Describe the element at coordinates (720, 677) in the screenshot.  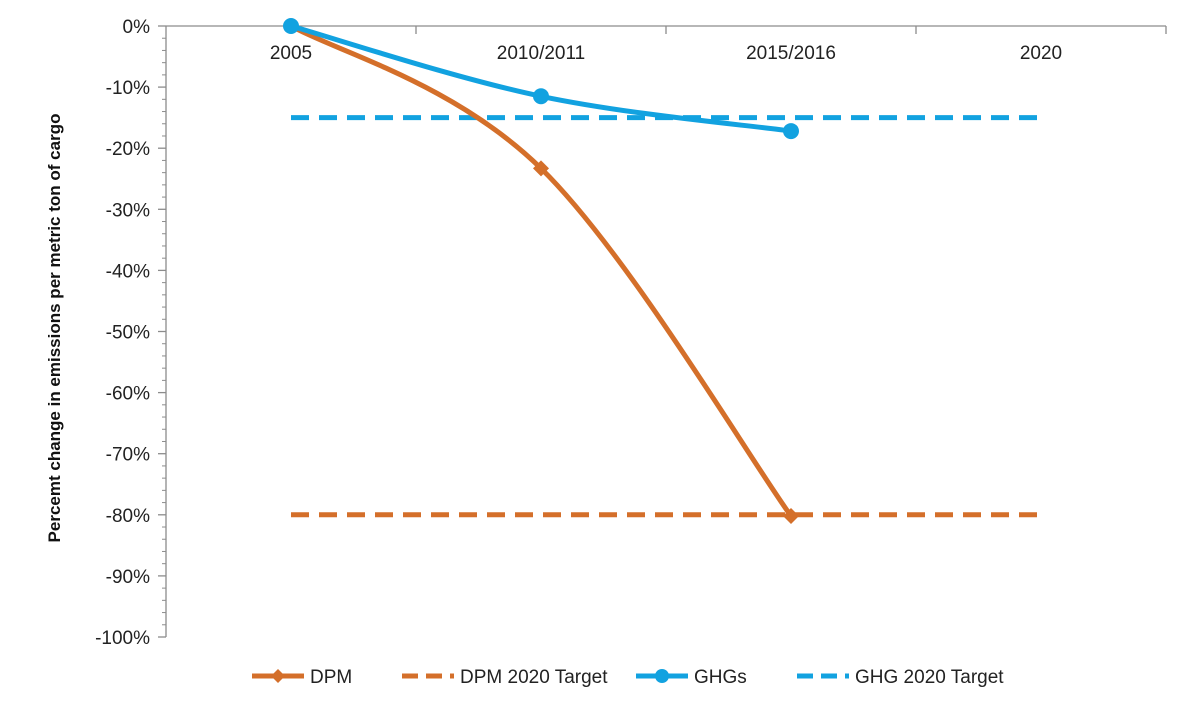
I see `legend-label: GHGs` at that location.